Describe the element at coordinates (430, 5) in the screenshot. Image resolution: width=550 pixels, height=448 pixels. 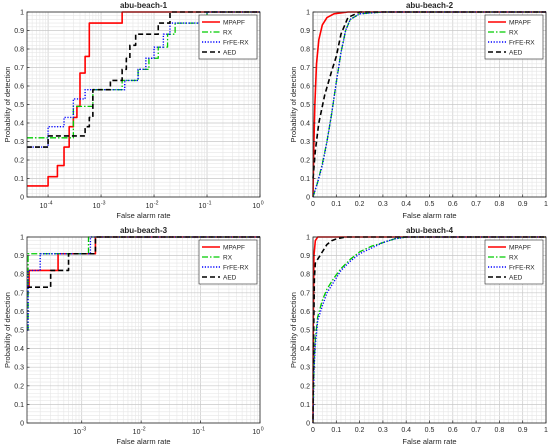
I see `chart-title: abu-beach-2` at that location.